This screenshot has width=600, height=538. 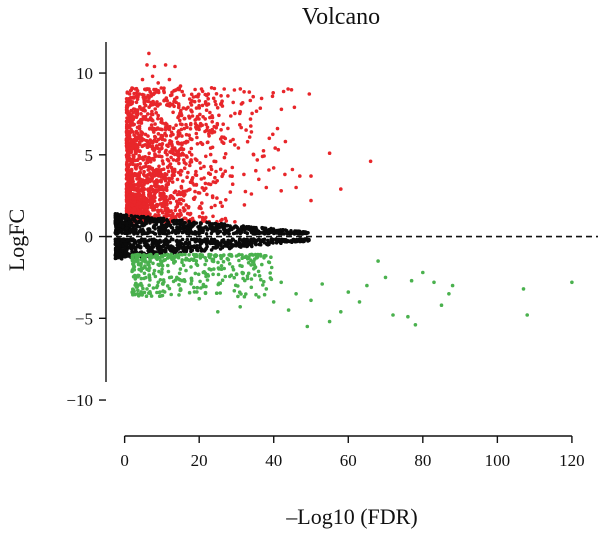 I want to click on y-tick-label: −10, so click(x=79, y=400).